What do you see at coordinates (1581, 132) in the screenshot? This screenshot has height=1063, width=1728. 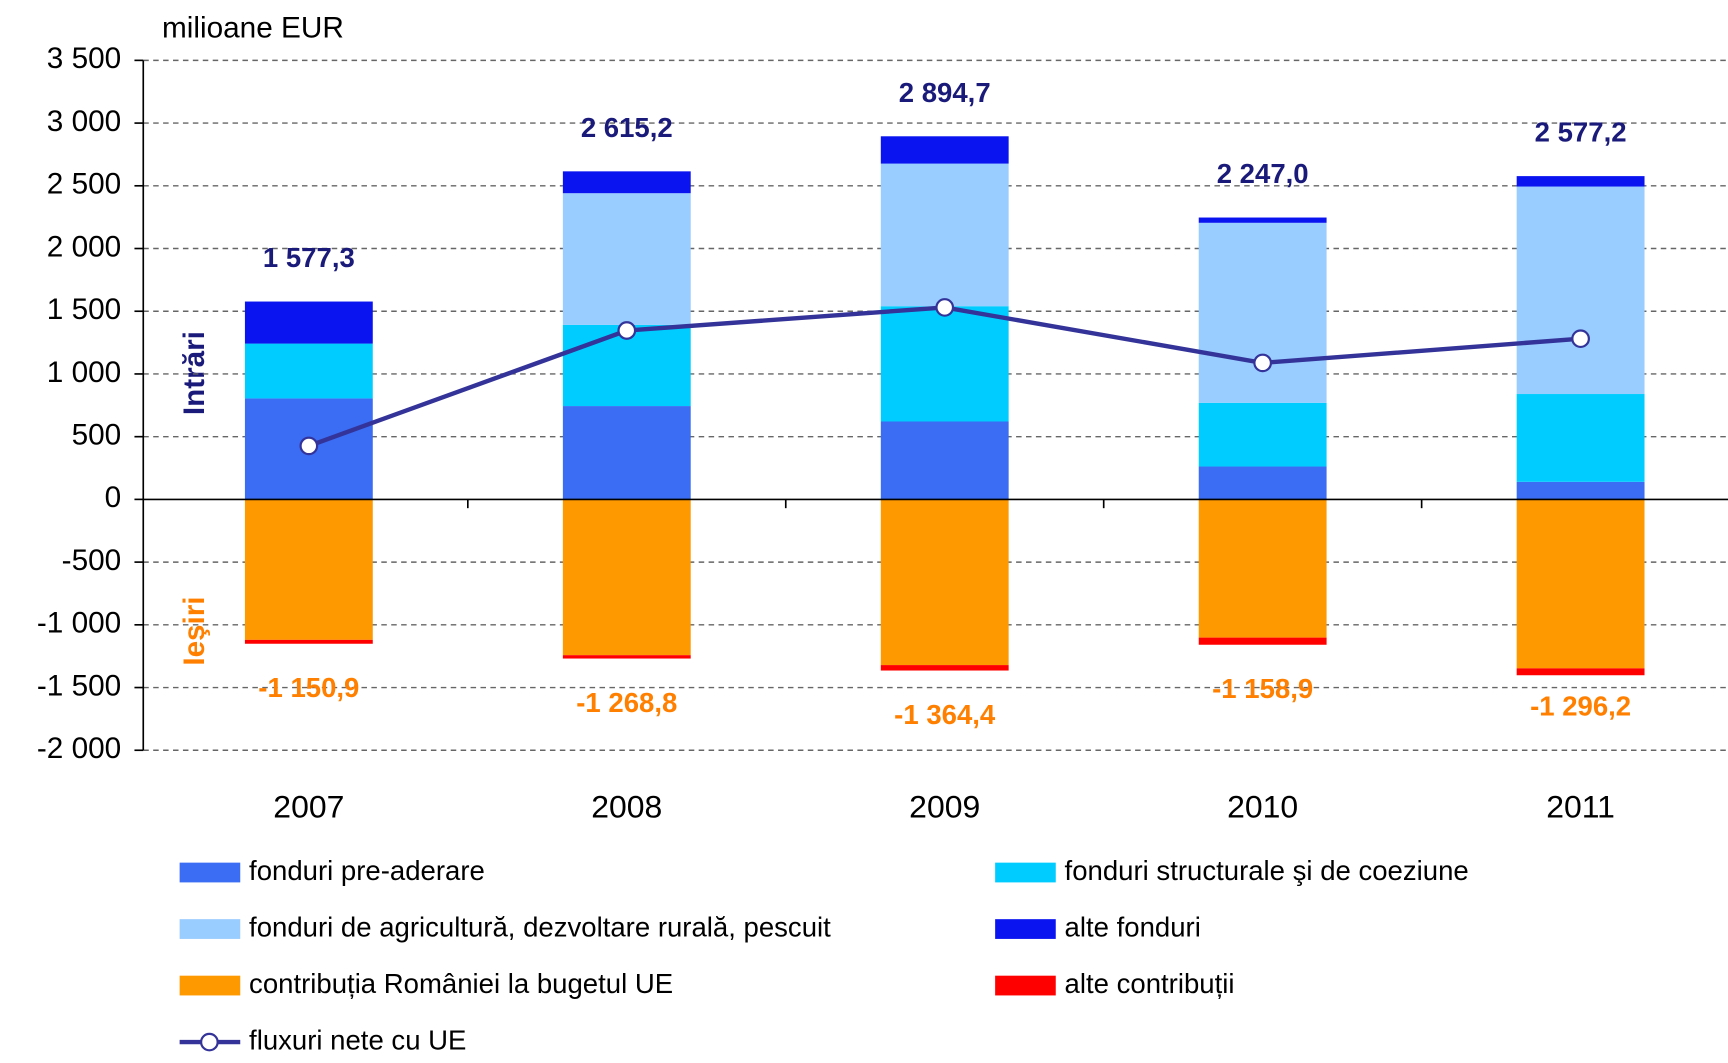 I see `total-label: 2 577,2` at bounding box center [1581, 132].